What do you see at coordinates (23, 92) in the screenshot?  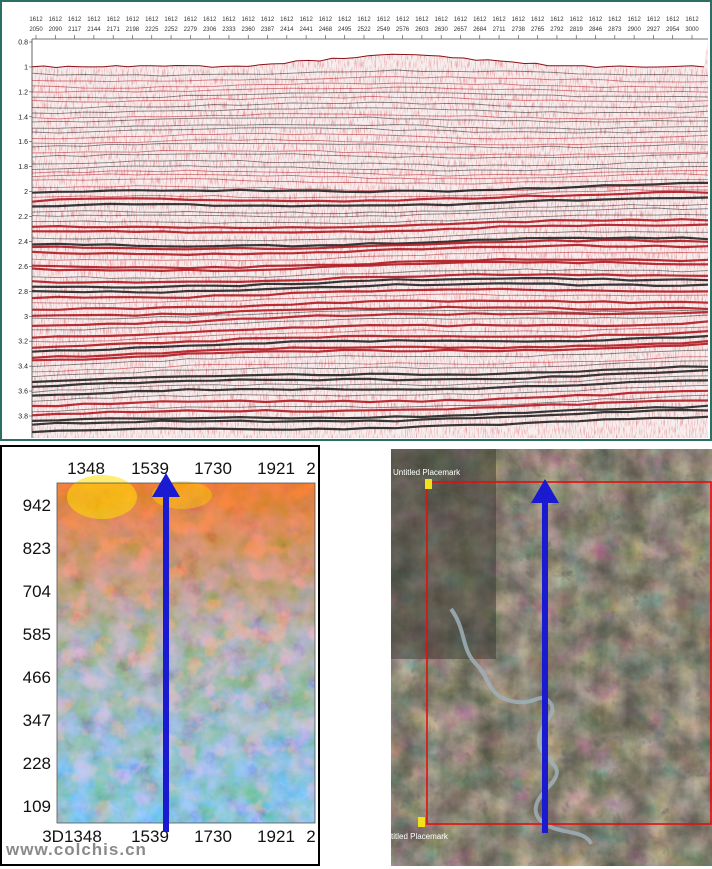 I see `time-tick-label: 1.2` at bounding box center [23, 92].